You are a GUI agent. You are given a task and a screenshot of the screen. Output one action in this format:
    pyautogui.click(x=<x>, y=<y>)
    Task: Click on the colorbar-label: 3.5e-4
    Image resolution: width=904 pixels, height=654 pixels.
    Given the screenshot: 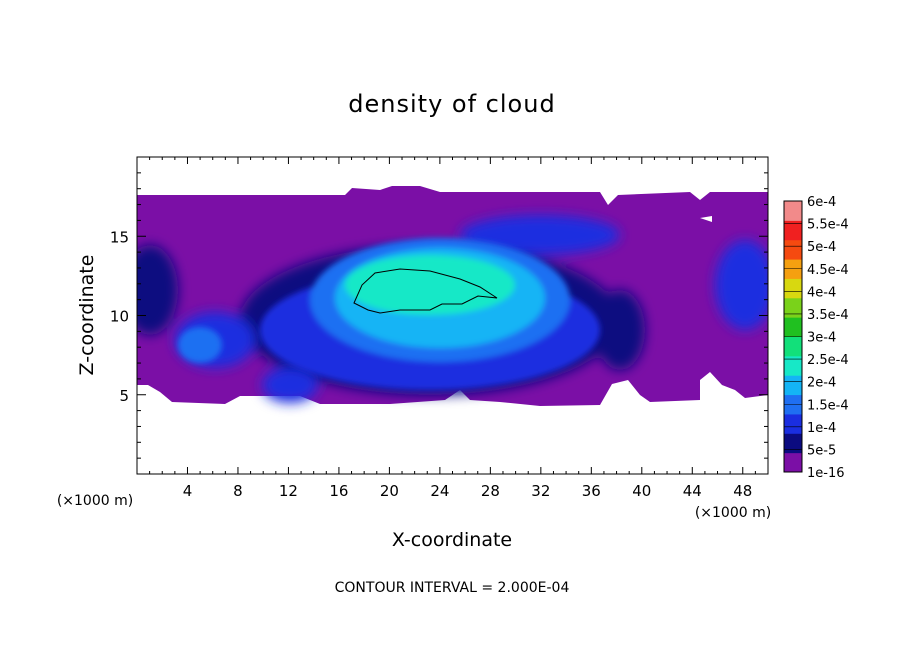 What is the action you would take?
    pyautogui.click(x=828, y=315)
    